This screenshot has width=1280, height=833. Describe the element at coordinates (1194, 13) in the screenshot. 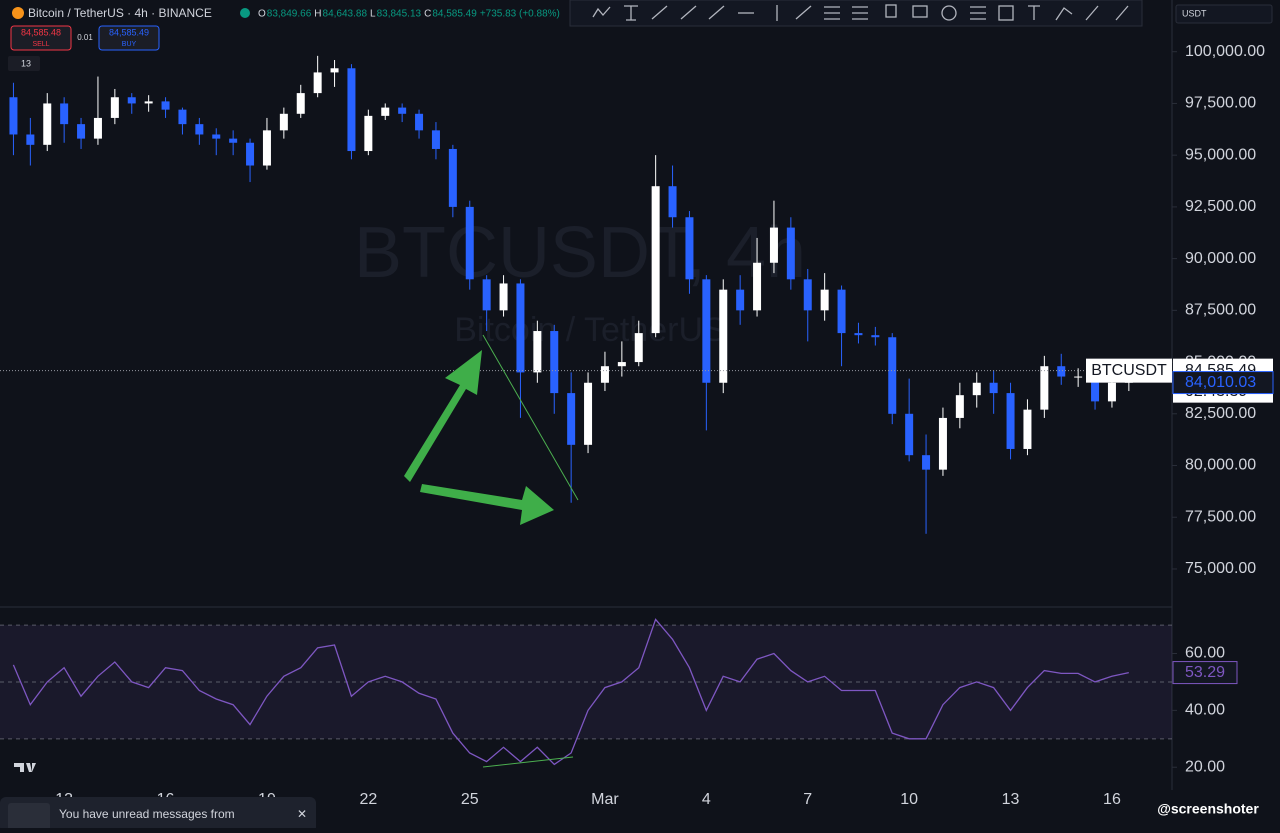

I see `currency: USDT` at that location.